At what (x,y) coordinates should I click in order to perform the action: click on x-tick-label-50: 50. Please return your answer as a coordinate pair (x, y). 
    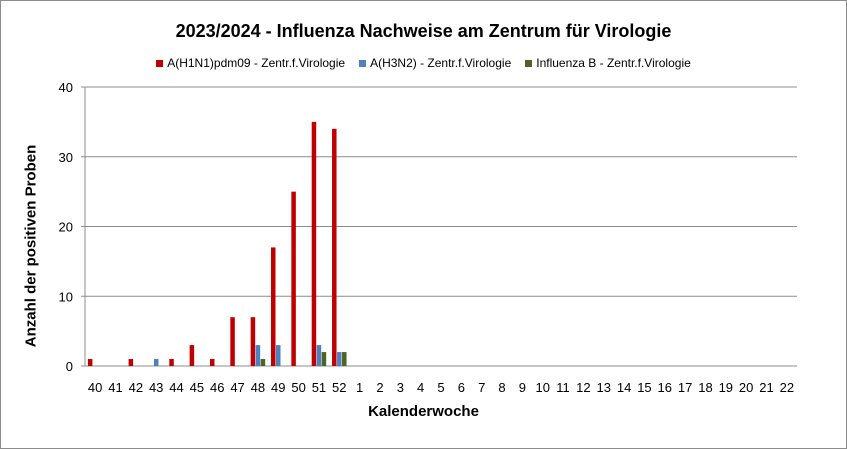
    Looking at the image, I should click on (298, 387).